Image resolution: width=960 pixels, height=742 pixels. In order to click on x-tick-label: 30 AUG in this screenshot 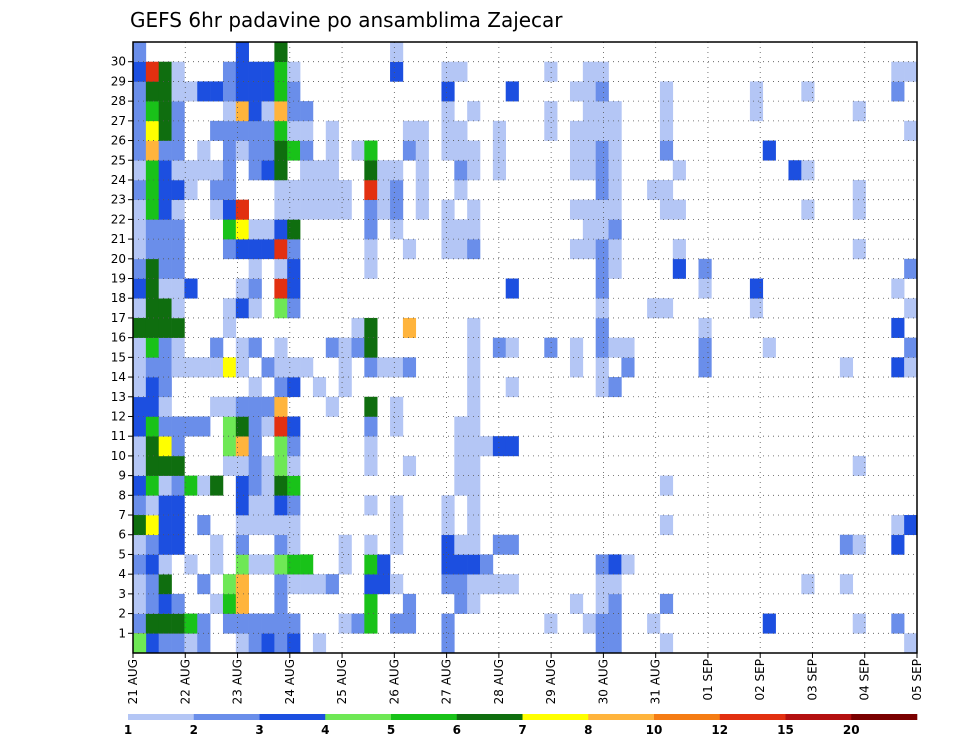, I will do `click(603, 681)`.